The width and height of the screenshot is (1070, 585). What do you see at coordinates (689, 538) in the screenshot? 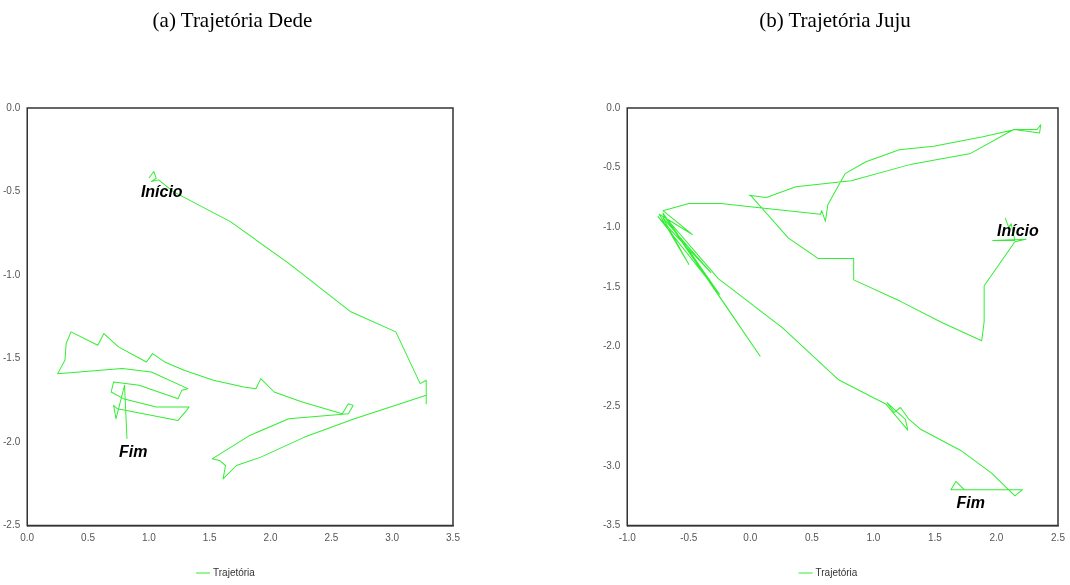
I see `x-tick-label: -0.5` at bounding box center [689, 538].